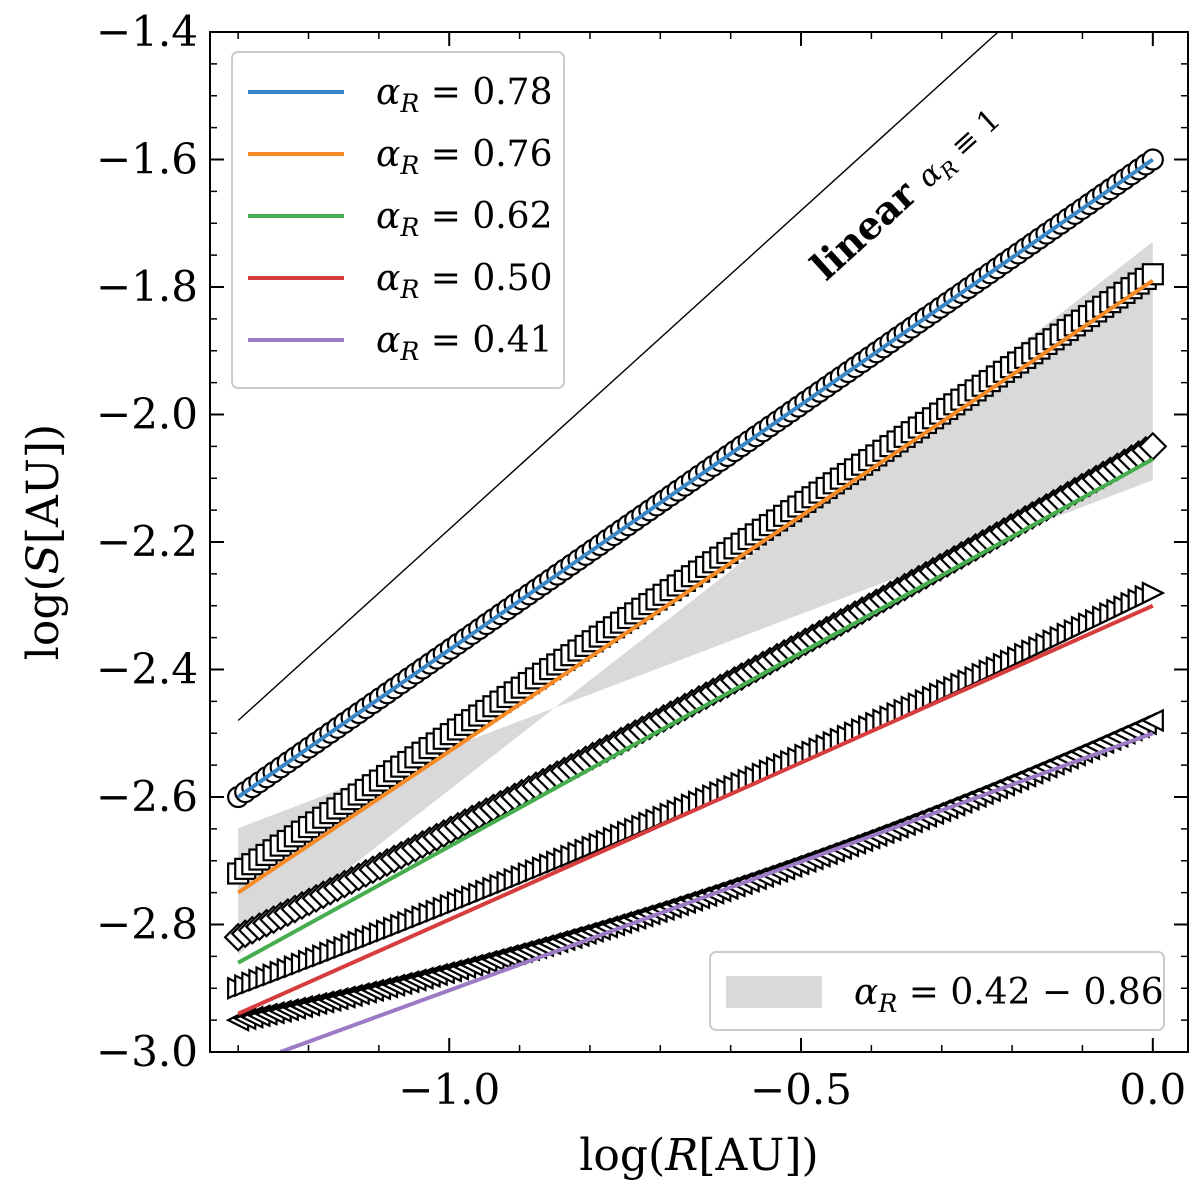 The height and width of the screenshot is (1193, 1200). I want to click on legend-label-1: αR = 0.78, so click(464, 95).